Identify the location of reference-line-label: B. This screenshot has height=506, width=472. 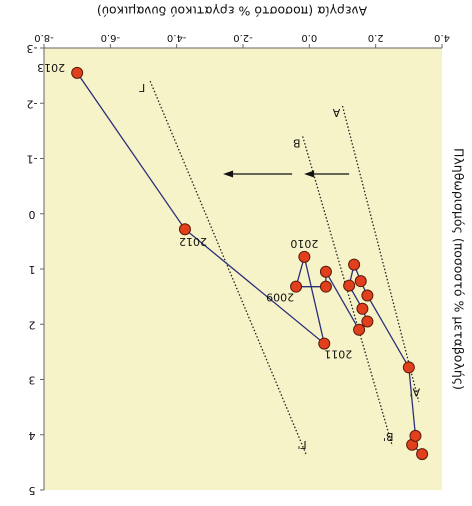
(297, 142).